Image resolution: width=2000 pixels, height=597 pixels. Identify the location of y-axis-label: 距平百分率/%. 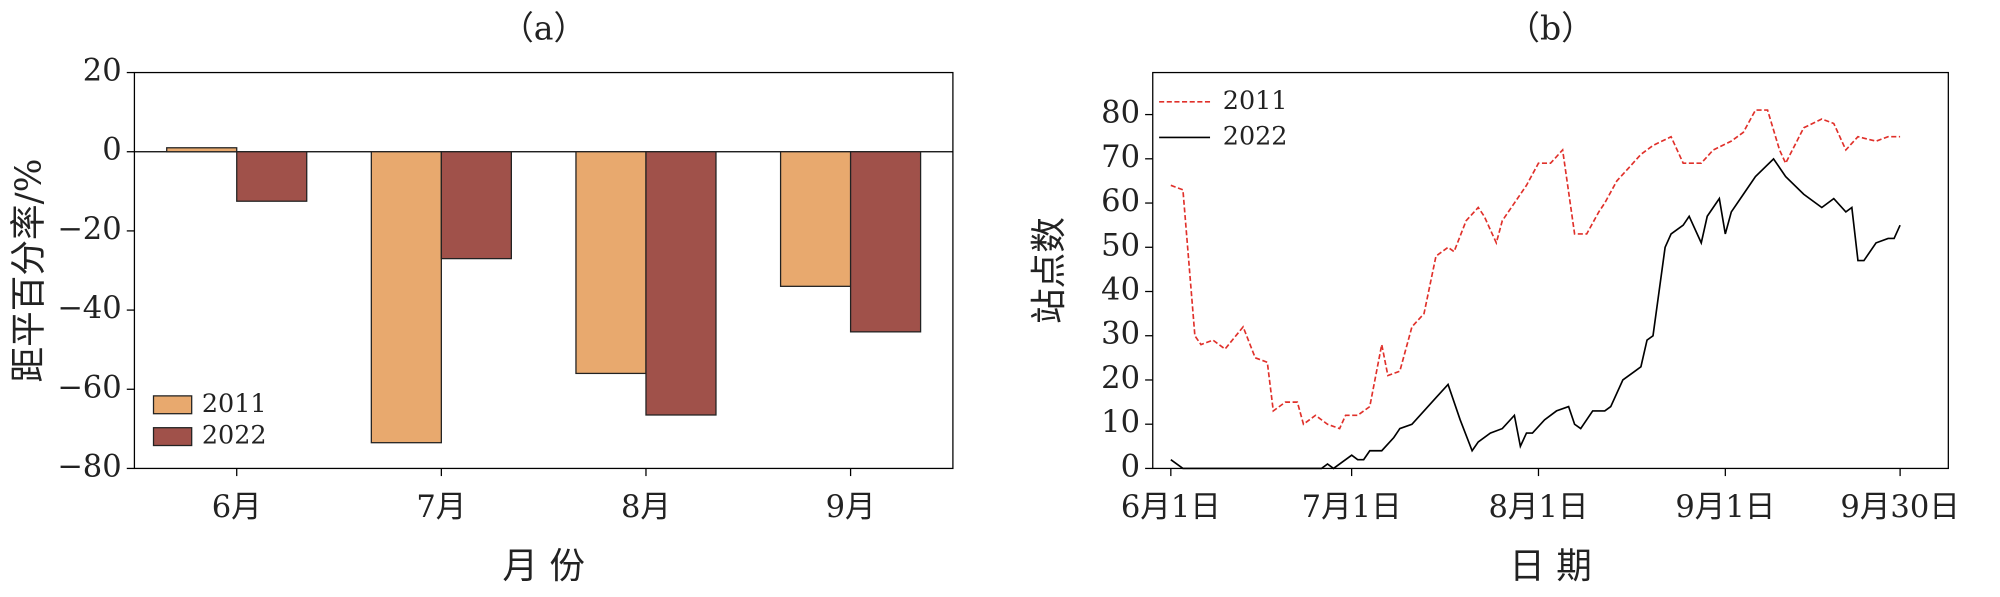
(28, 271).